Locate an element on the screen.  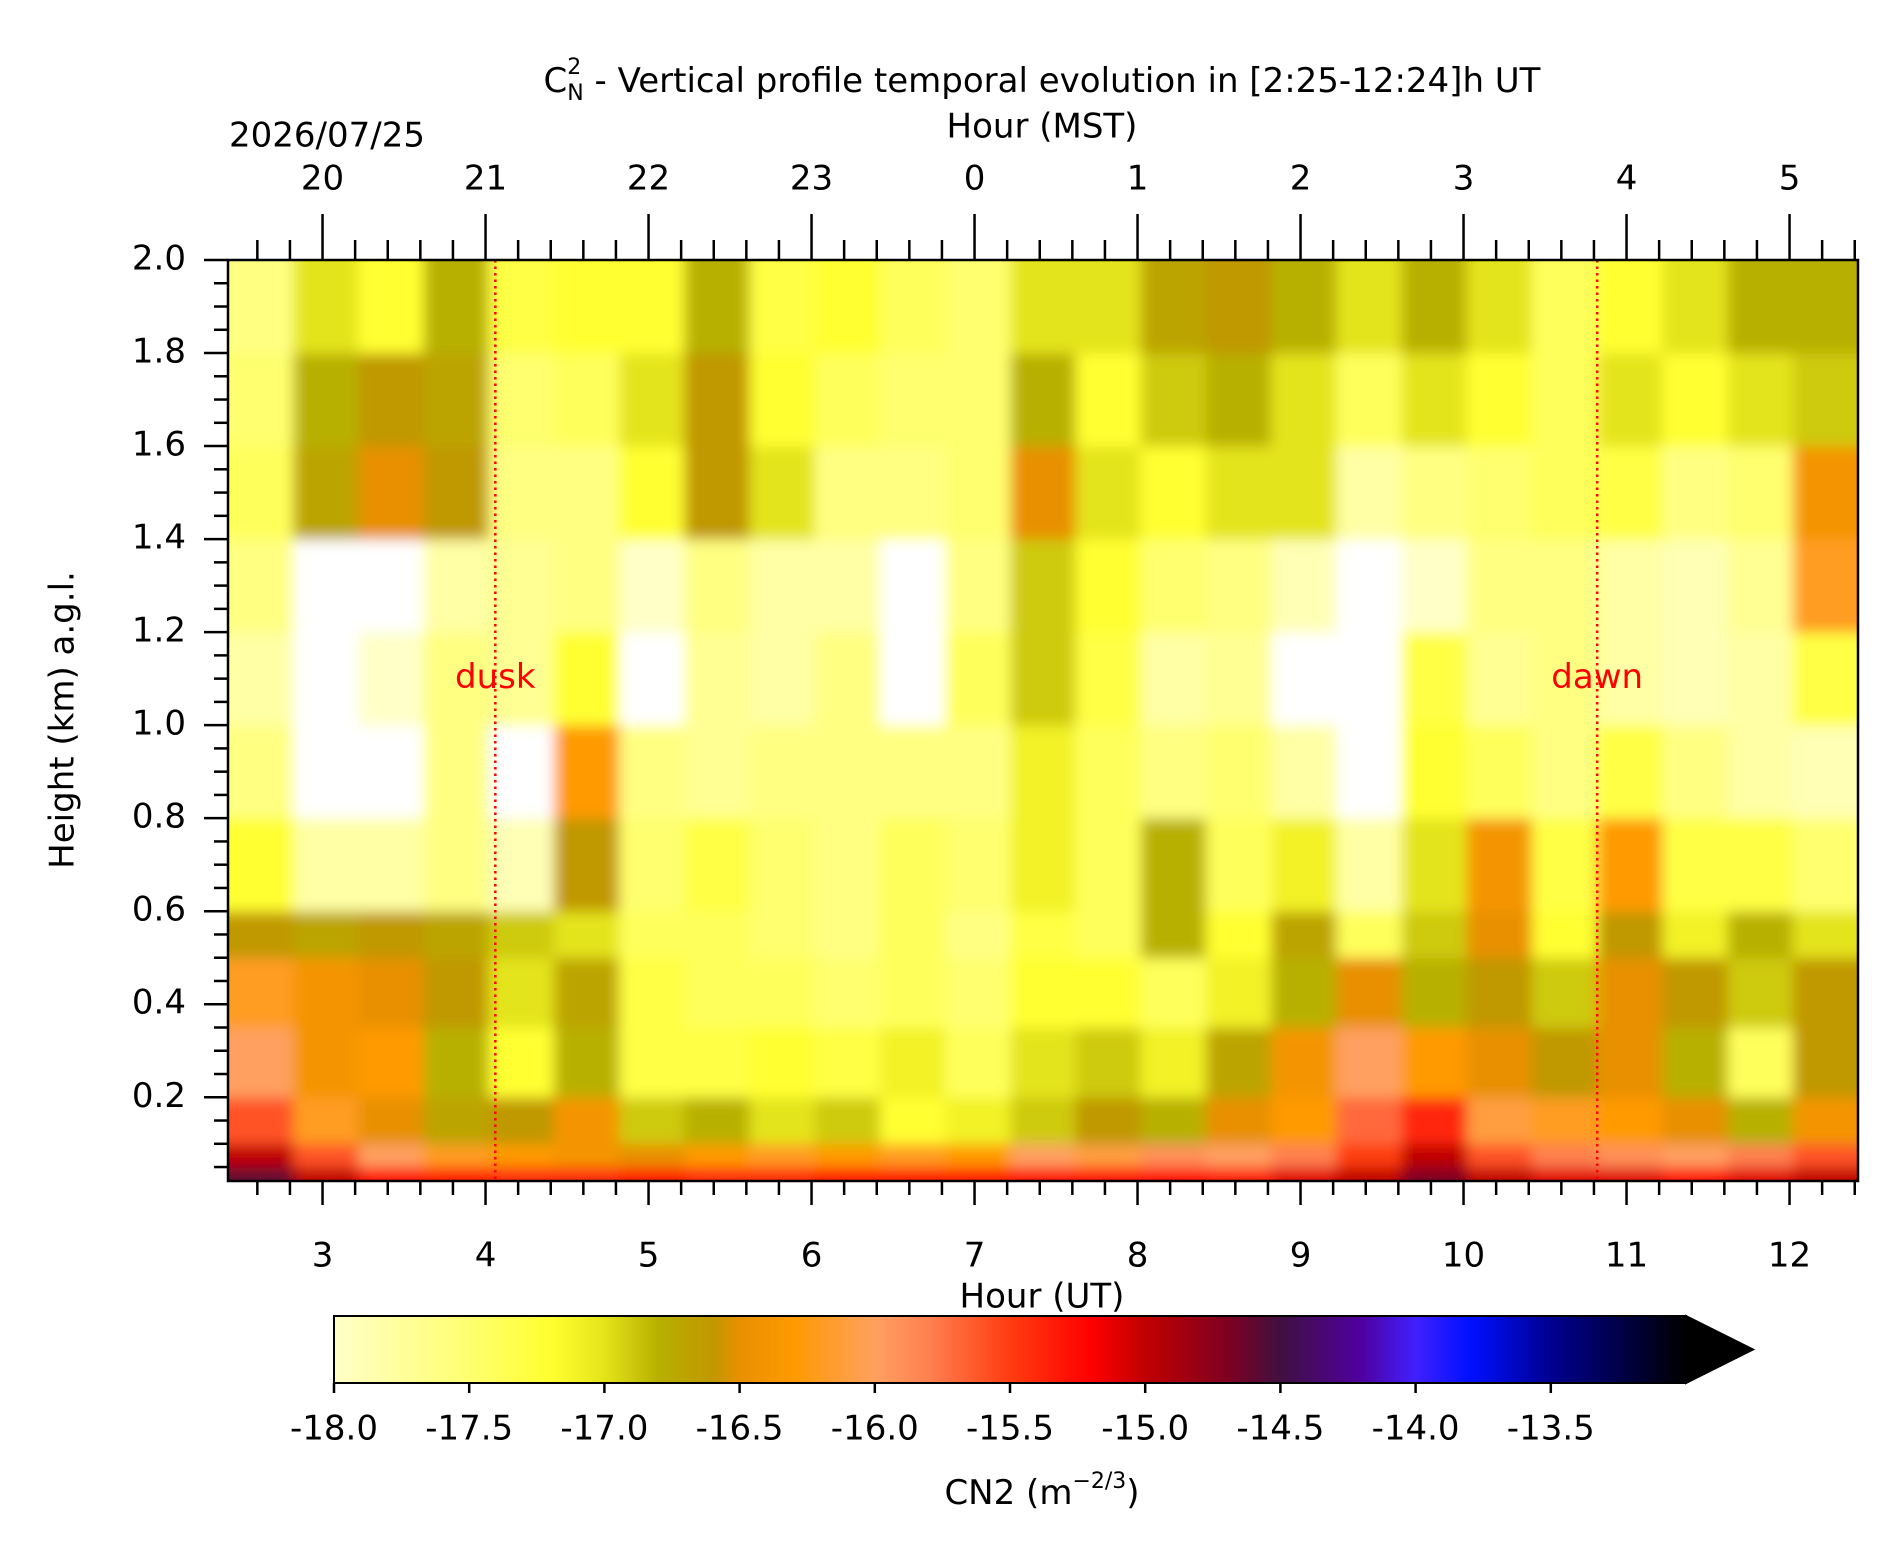
colorbar-tick-label: -17.5 is located at coordinates (469, 1429).